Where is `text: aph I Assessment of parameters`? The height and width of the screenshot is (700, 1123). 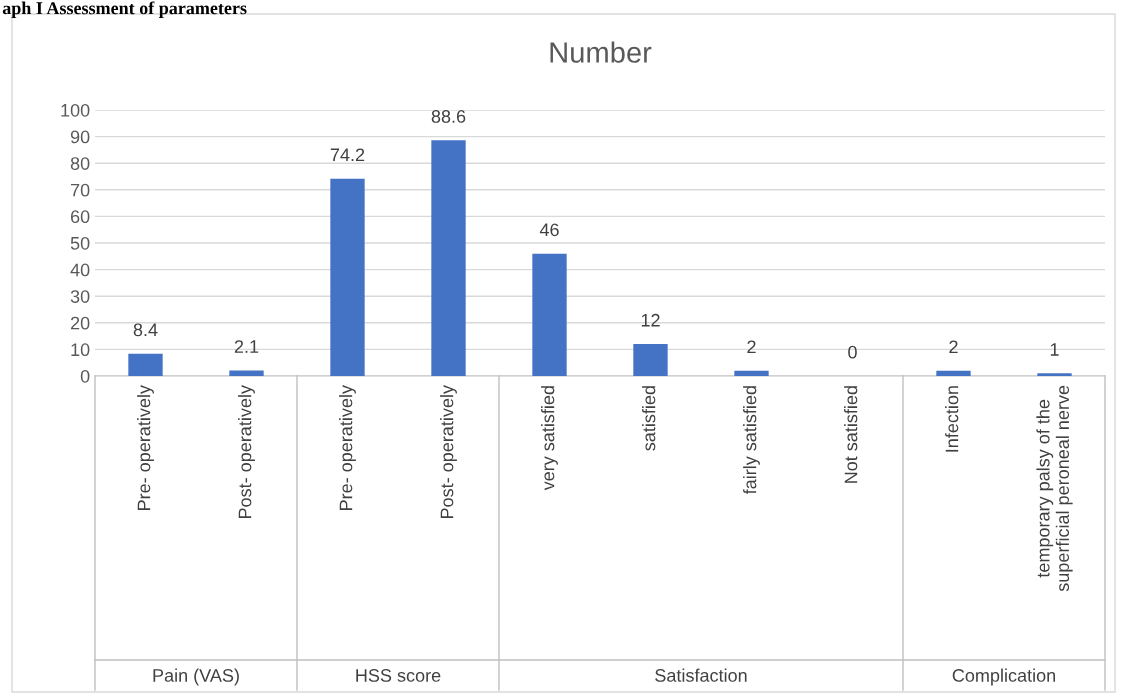
text: aph I Assessment of parameters is located at coordinates (124, 9).